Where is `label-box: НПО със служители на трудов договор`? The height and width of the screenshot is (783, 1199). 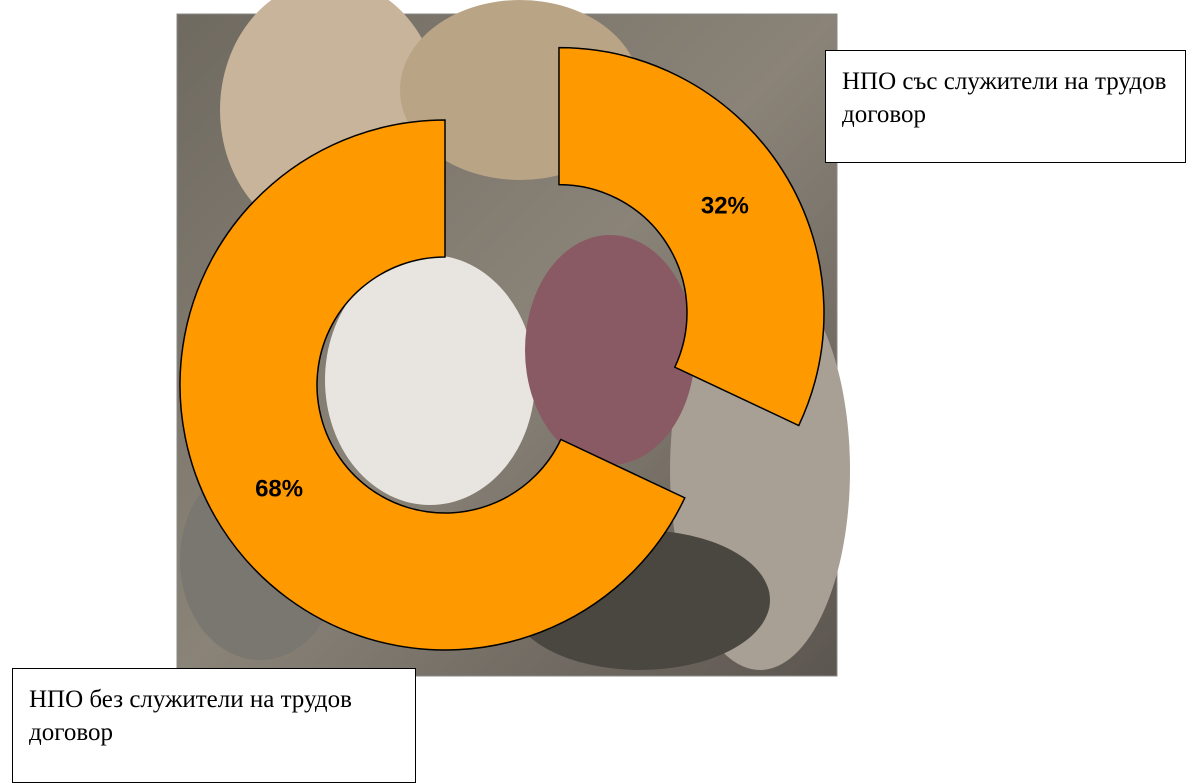 label-box: НПО със служители на трудов договор is located at coordinates (1005, 106).